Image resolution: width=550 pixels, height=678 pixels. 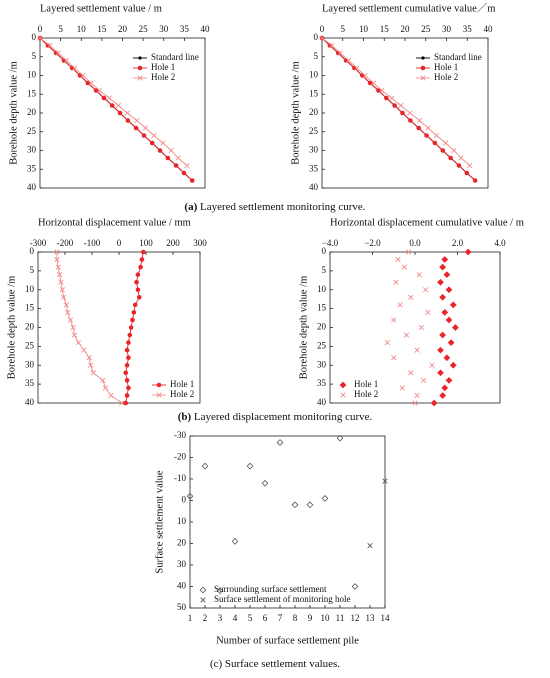 I want to click on x-tick-label: 1, so click(x=190, y=618).